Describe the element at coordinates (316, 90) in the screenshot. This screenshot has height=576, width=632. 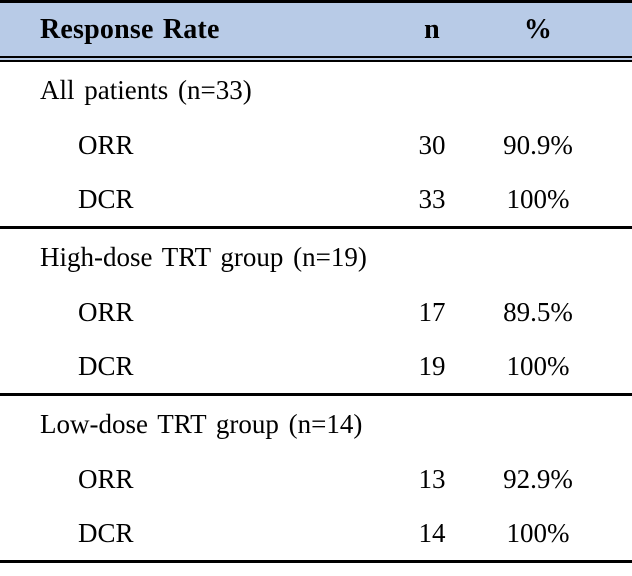
I see `group-row: All patients (n=33)` at that location.